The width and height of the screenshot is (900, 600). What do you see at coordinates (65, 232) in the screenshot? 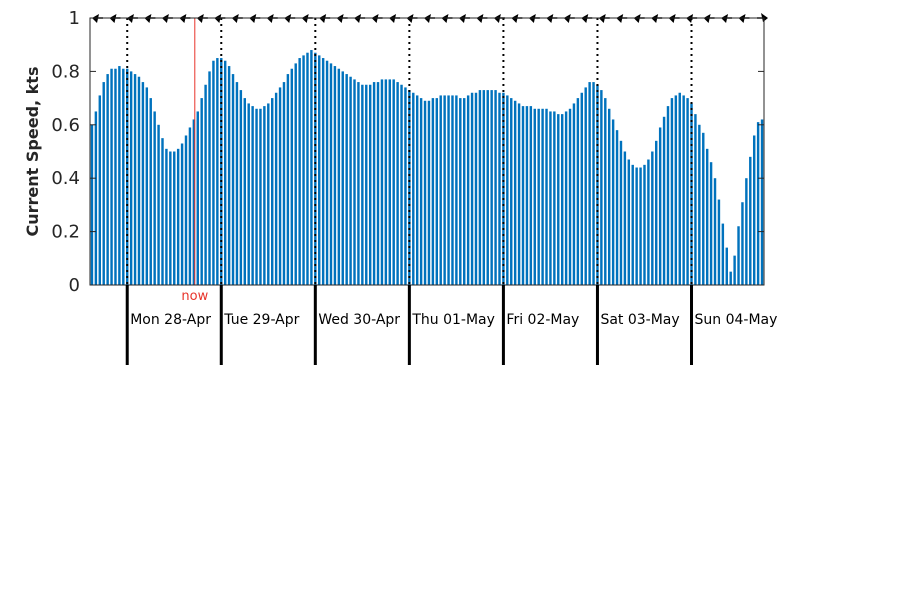
I see `y-tick-label: 0.2` at bounding box center [65, 232].